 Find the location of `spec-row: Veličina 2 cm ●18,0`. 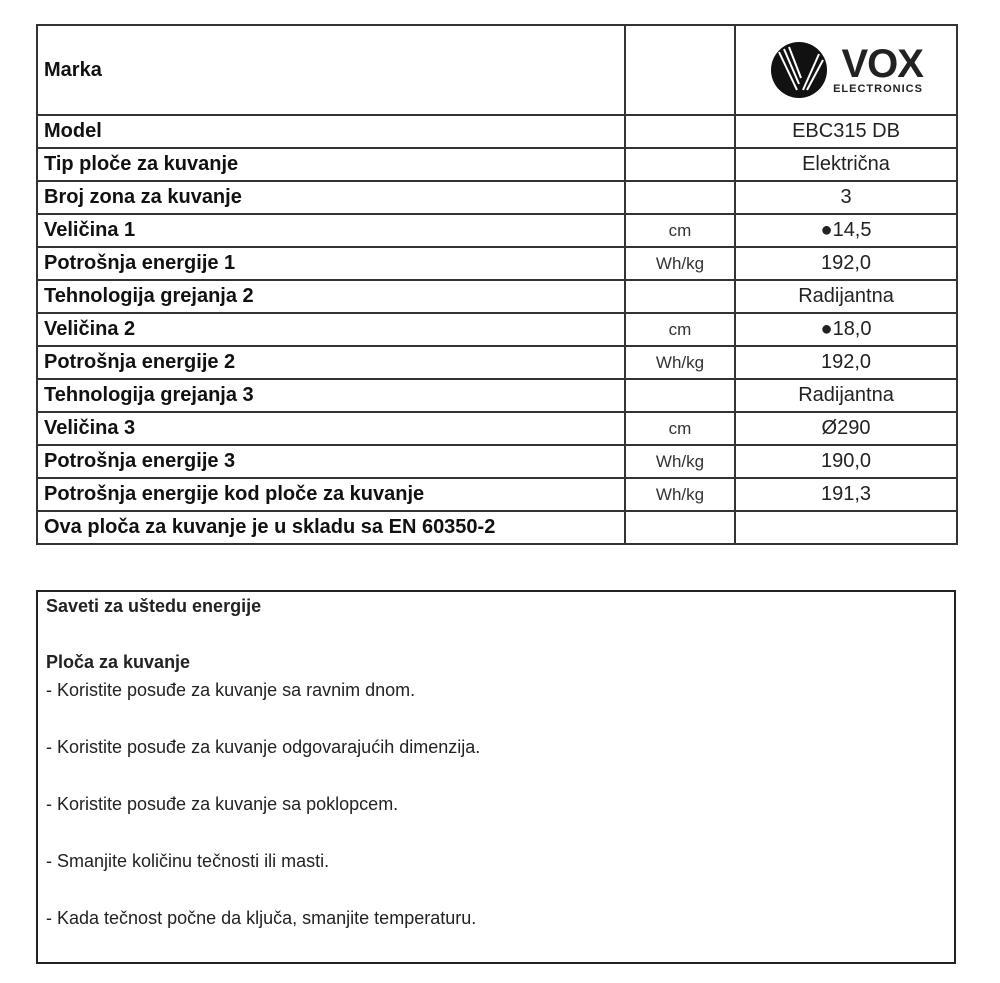

spec-row: Veličina 2 cm ●18,0 is located at coordinates (497, 329).